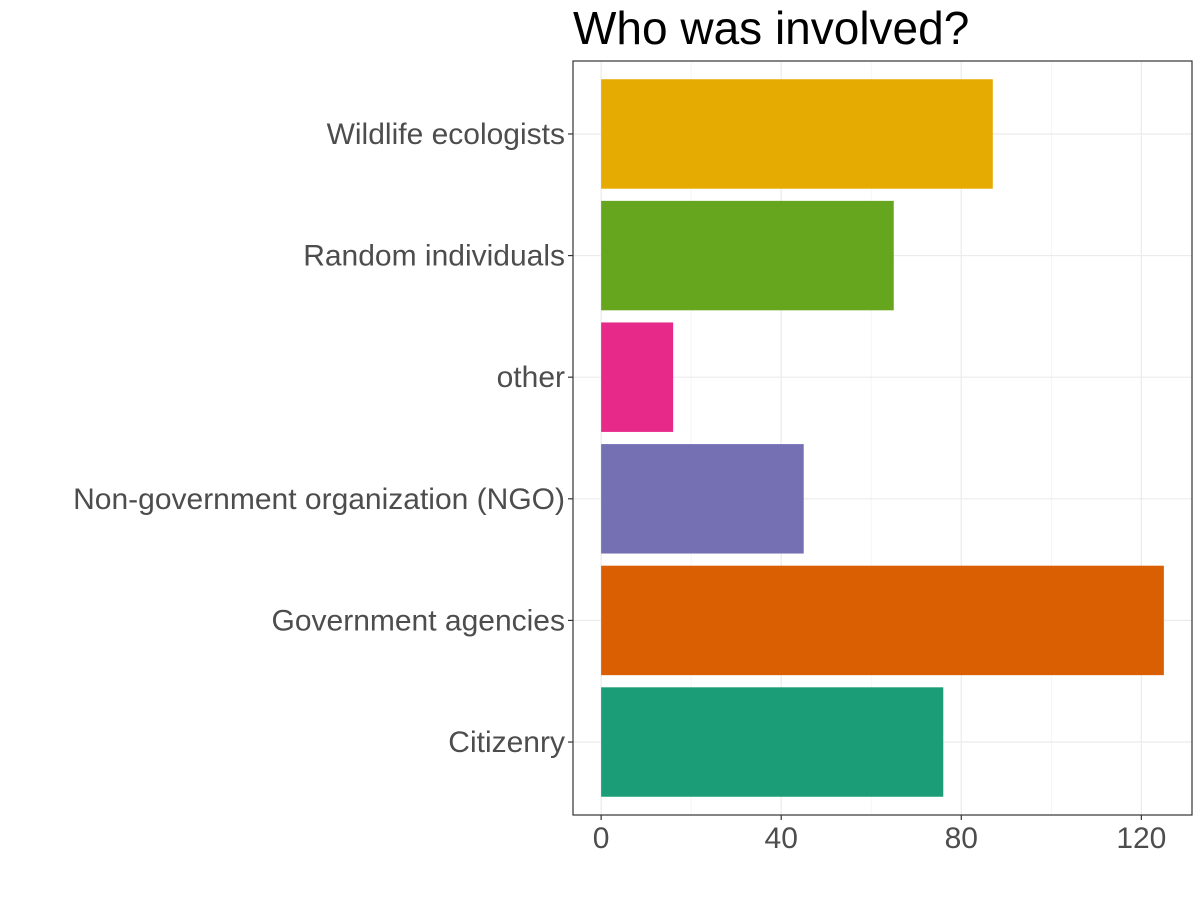 This screenshot has height=900, width=1200. What do you see at coordinates (446, 134) in the screenshot?
I see `category-label: Wildlife ecologists` at bounding box center [446, 134].